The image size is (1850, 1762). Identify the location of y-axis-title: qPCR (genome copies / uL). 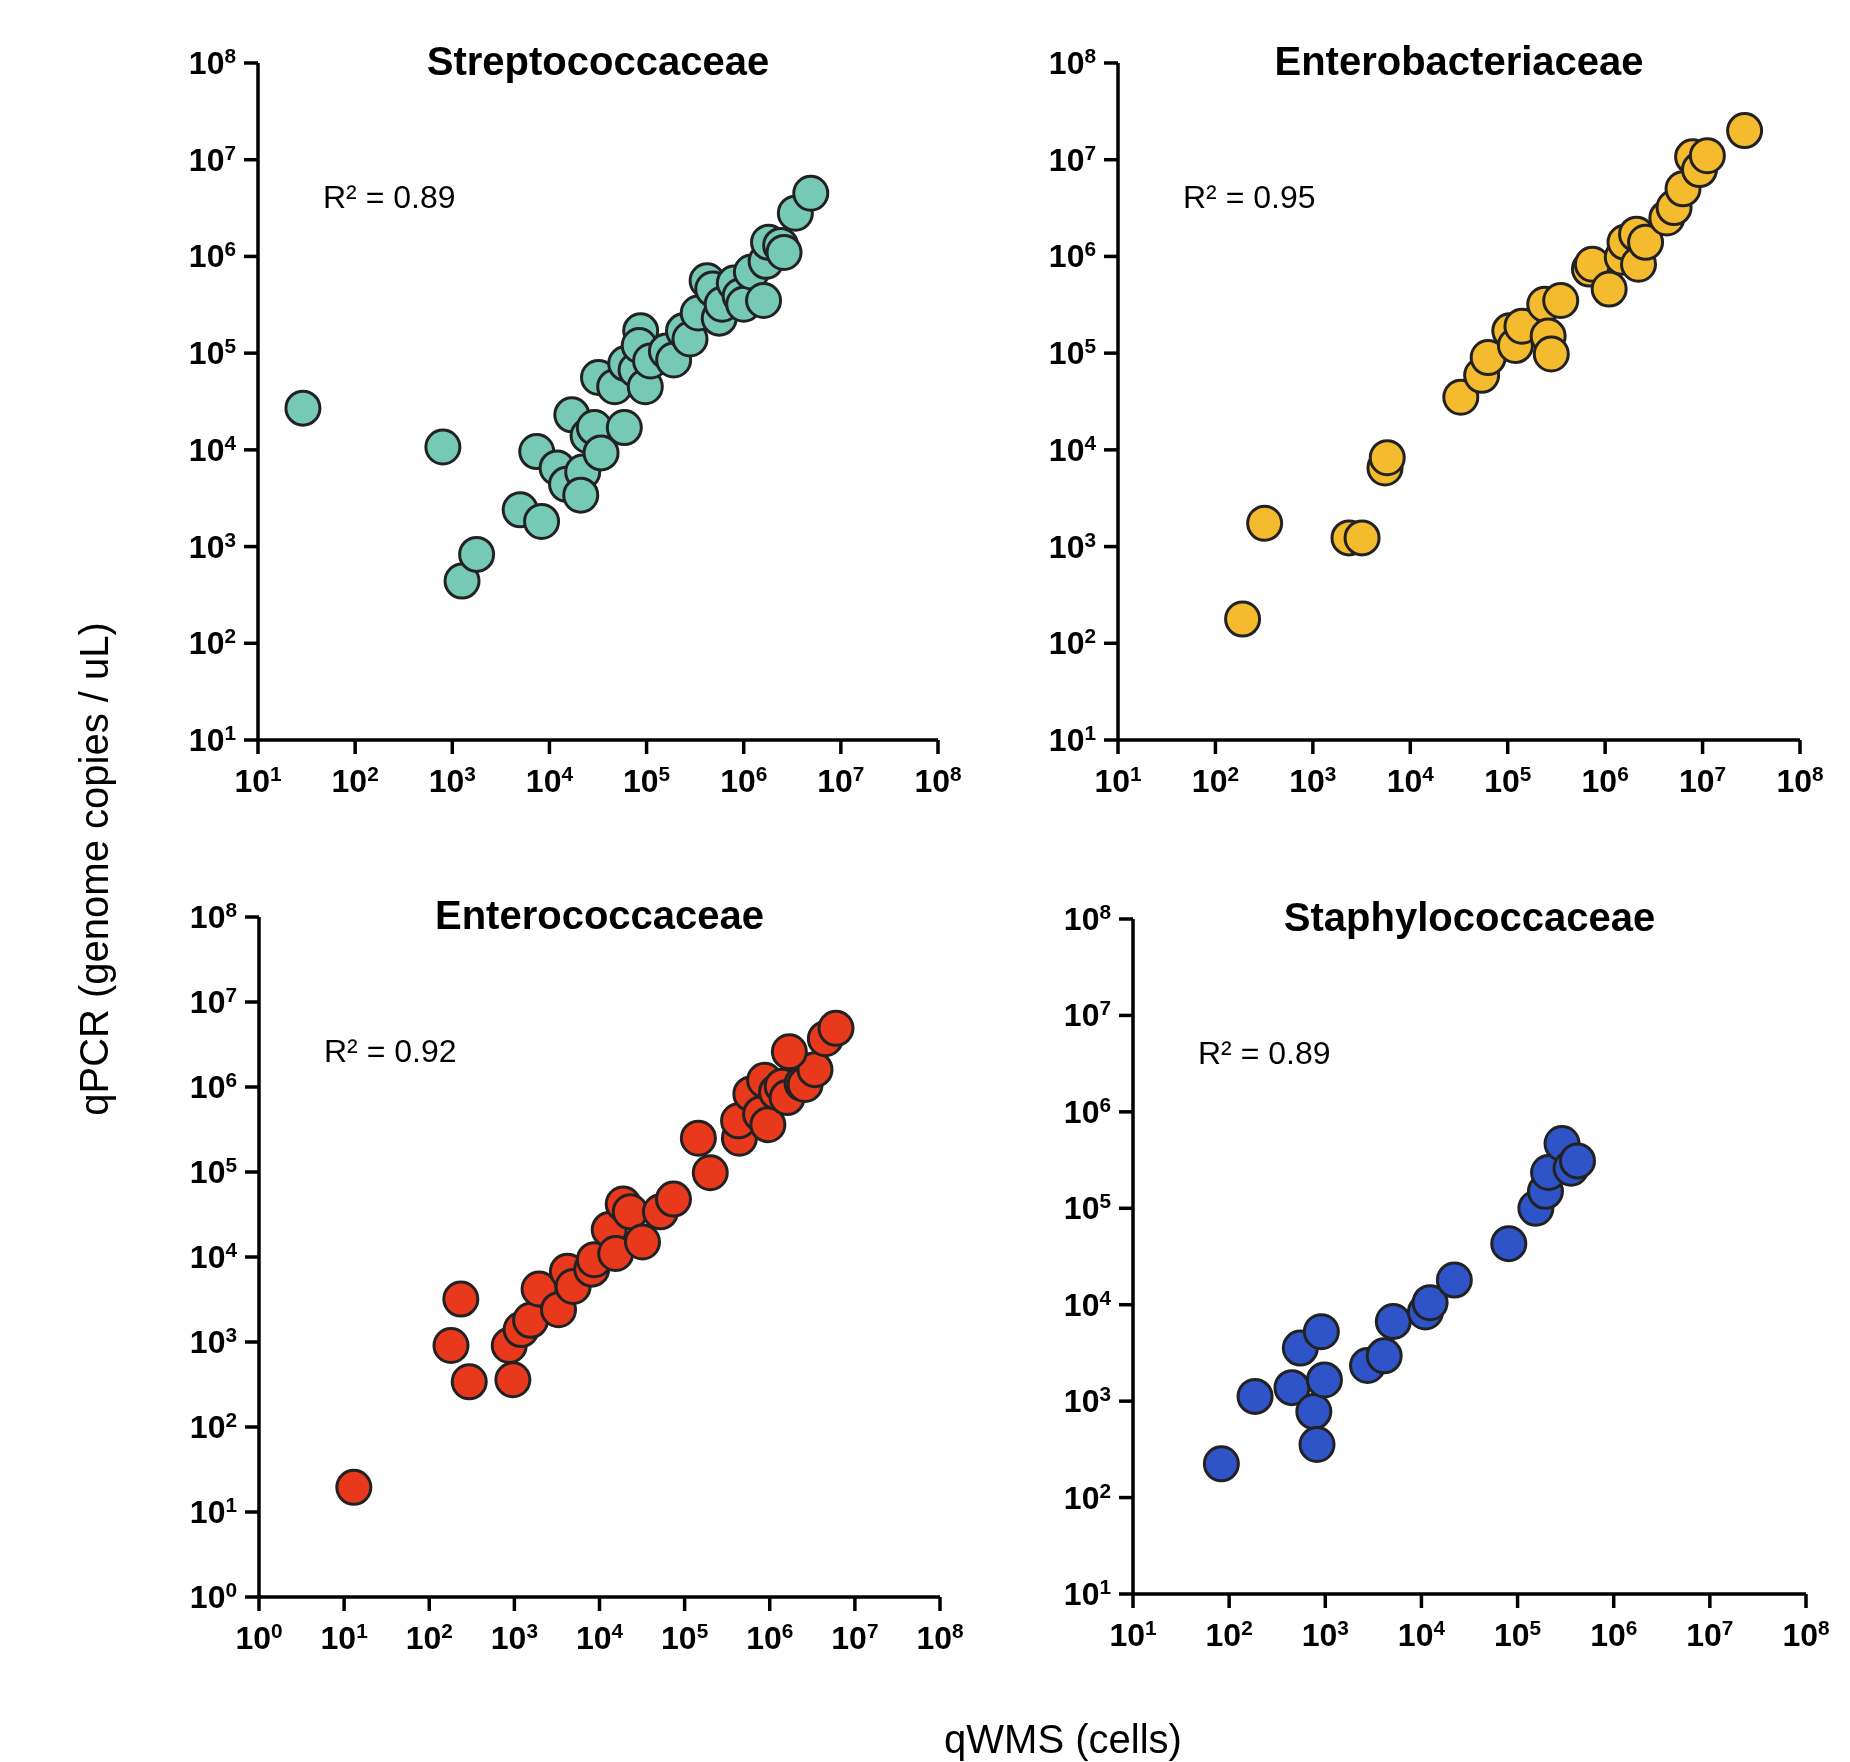
(94, 869).